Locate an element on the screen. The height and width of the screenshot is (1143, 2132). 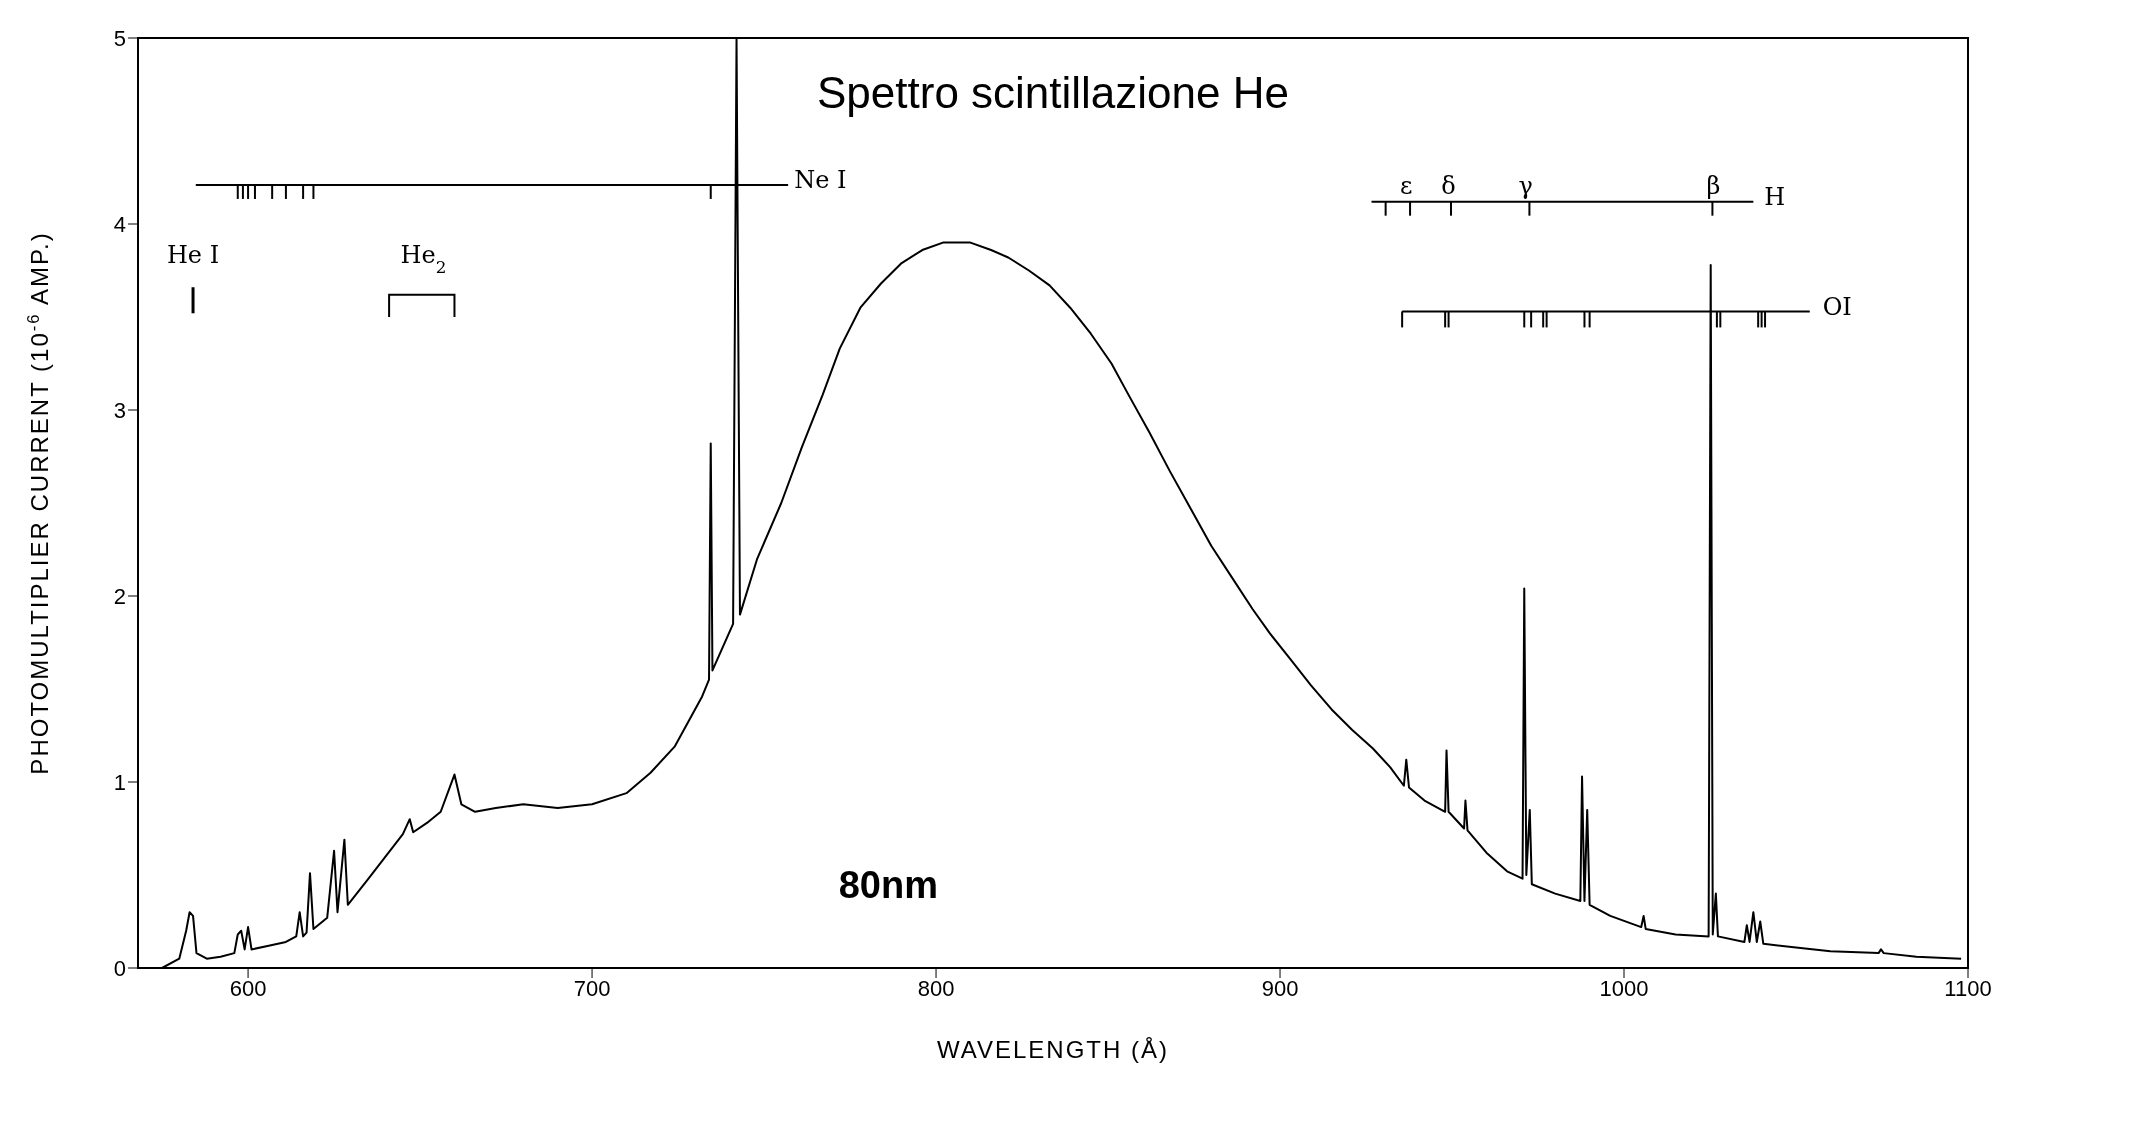
x-tick-label: 1100 is located at coordinates (1968, 988).